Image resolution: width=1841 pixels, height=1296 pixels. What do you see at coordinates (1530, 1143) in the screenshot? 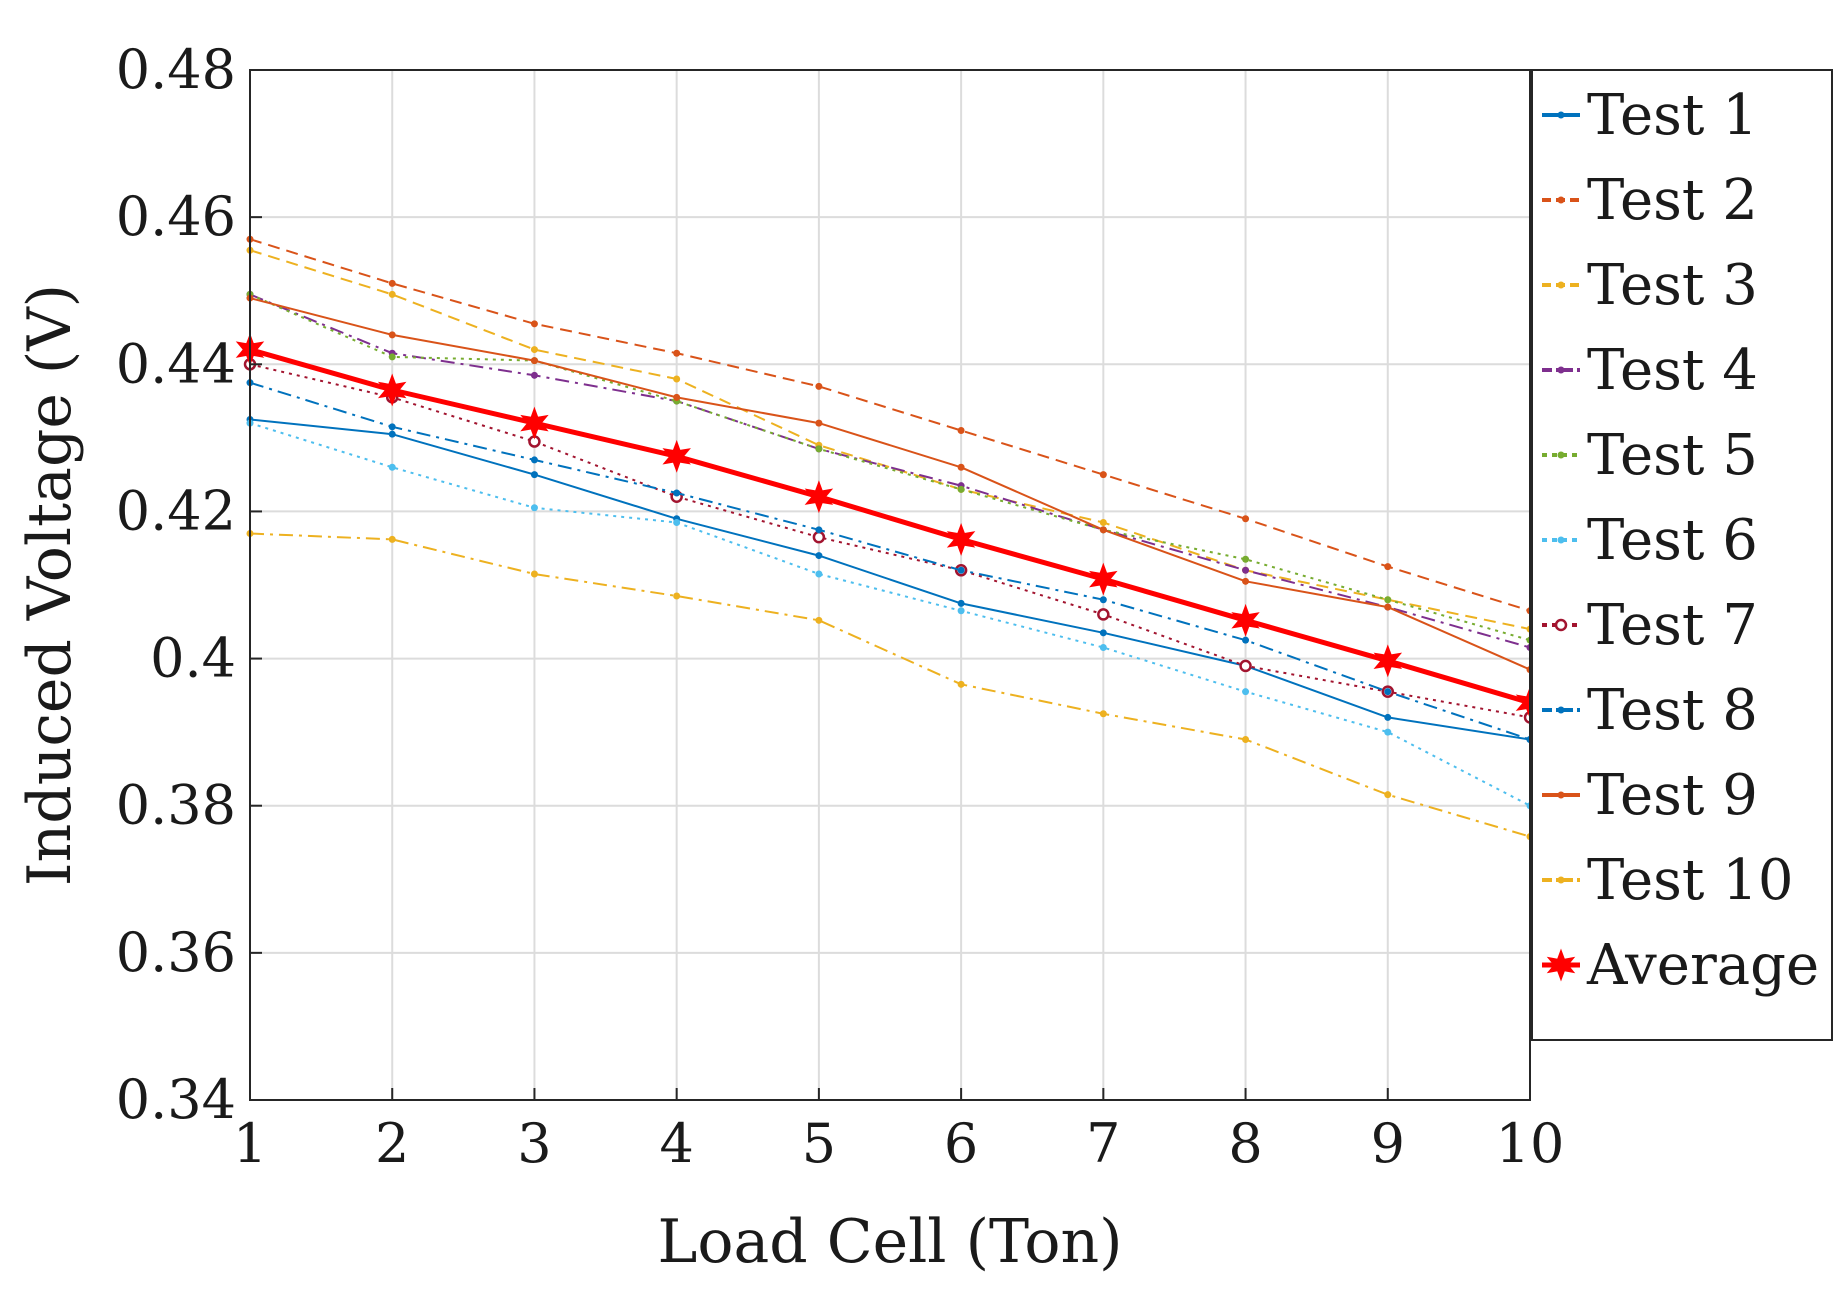
I see `x-tick-label: 10` at bounding box center [1530, 1143].